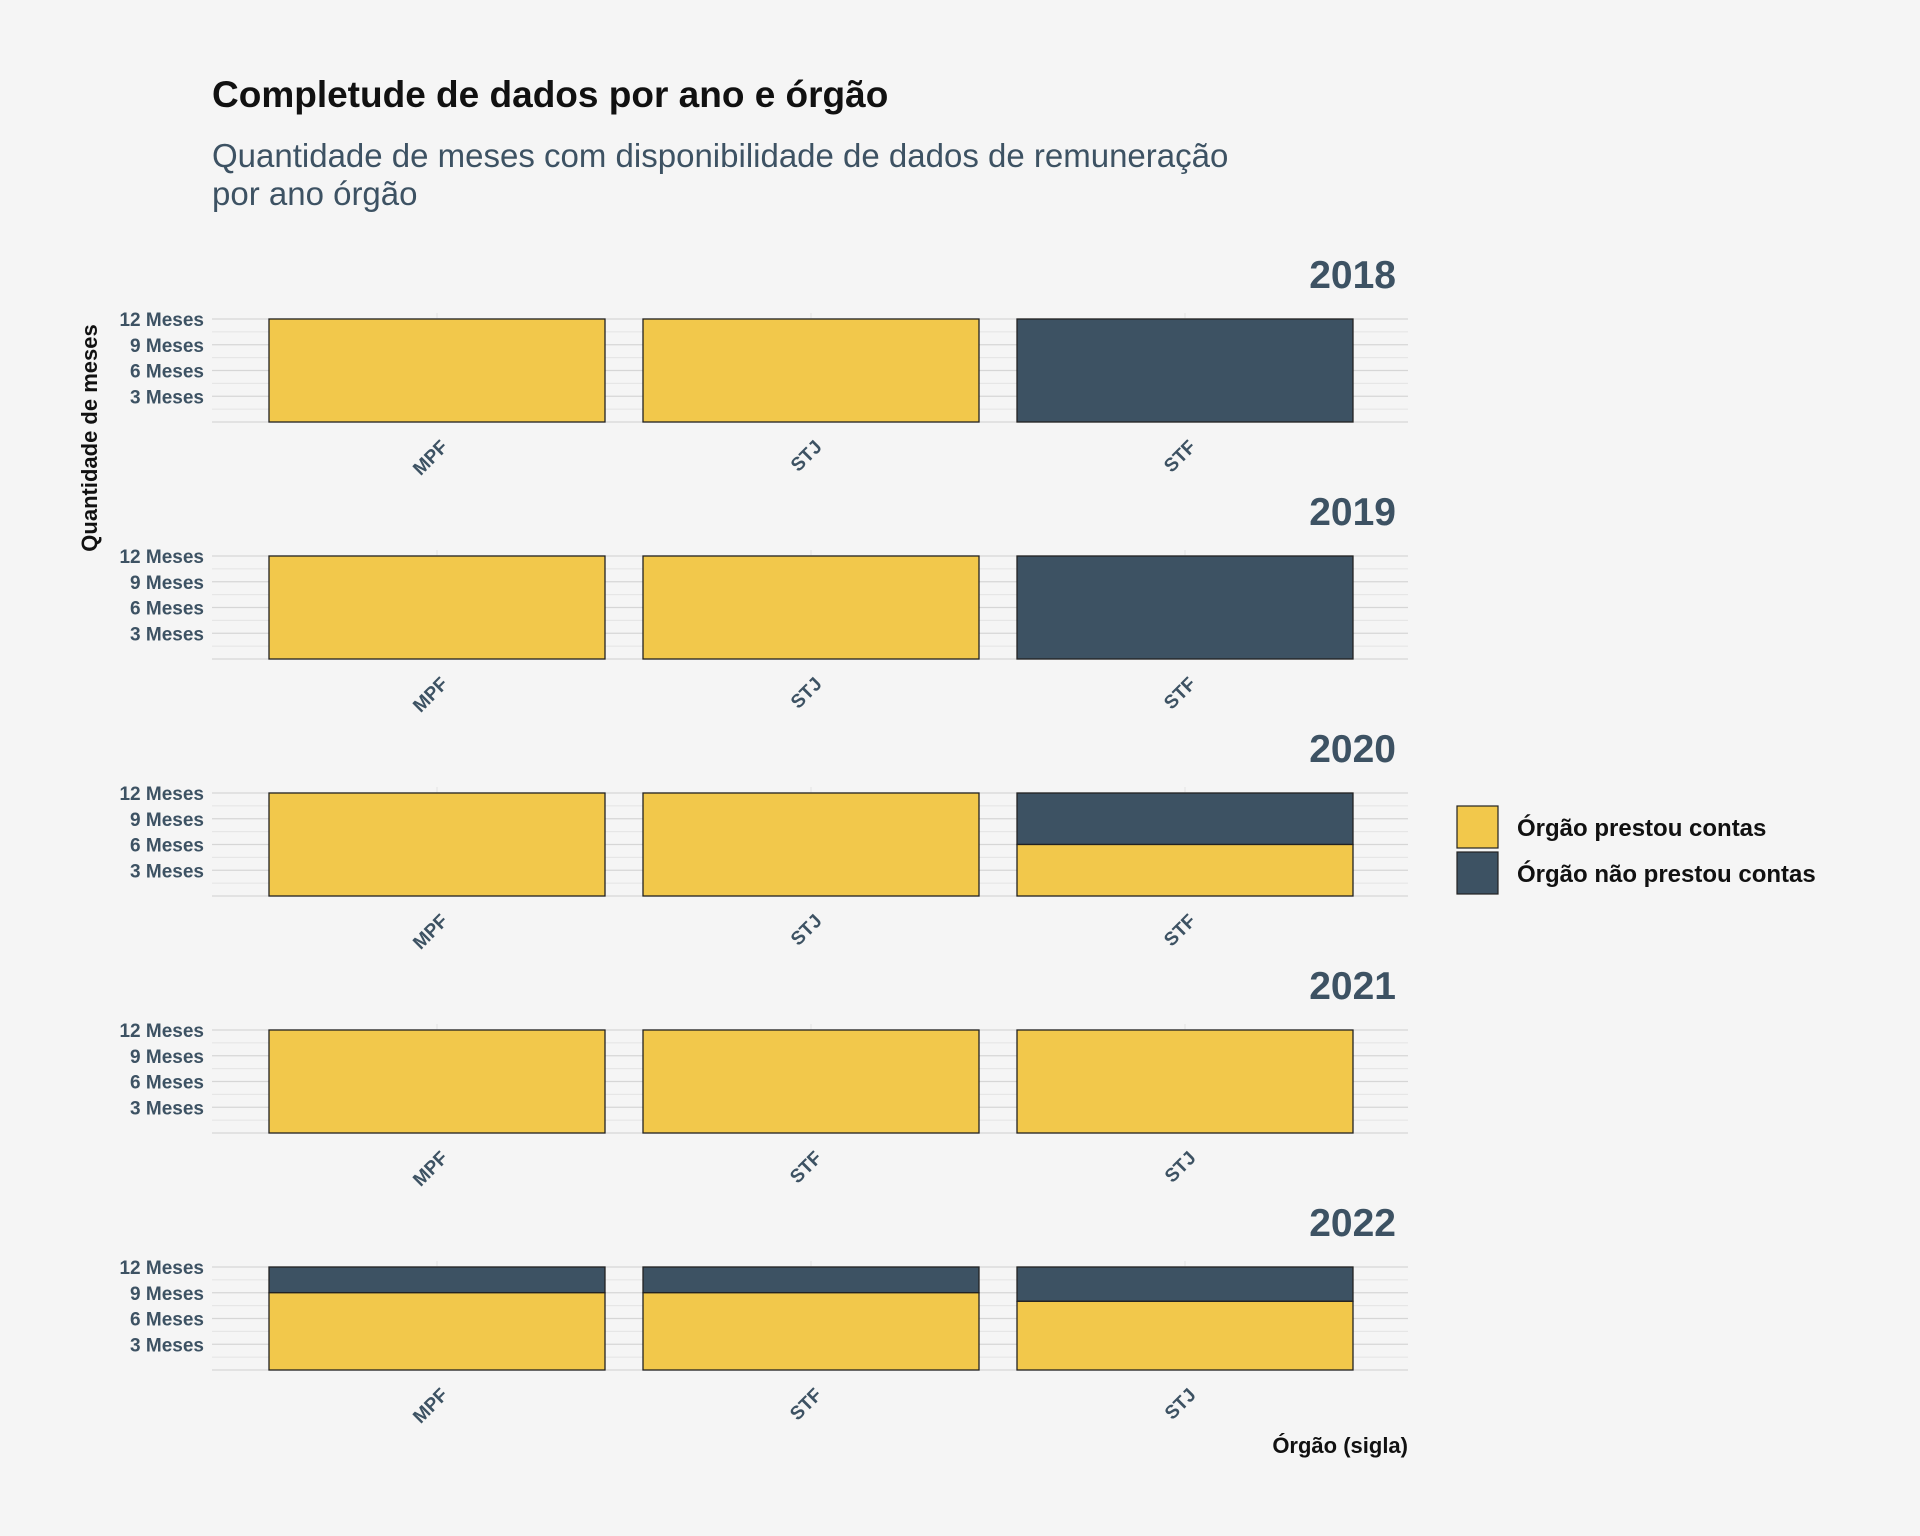  Describe the element at coordinates (1352, 749) in the screenshot. I see `facet-year-label: 2020` at that location.